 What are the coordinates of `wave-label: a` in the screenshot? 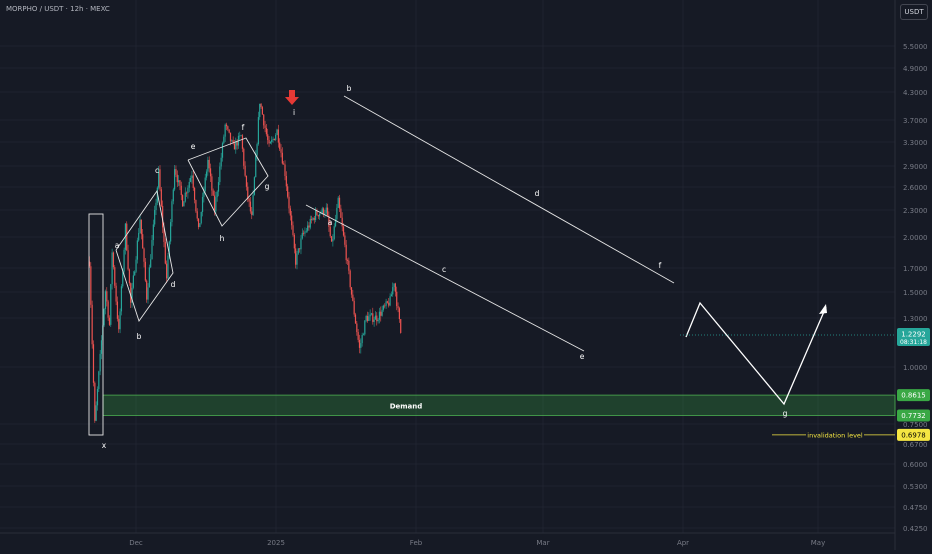 It's located at (117, 245).